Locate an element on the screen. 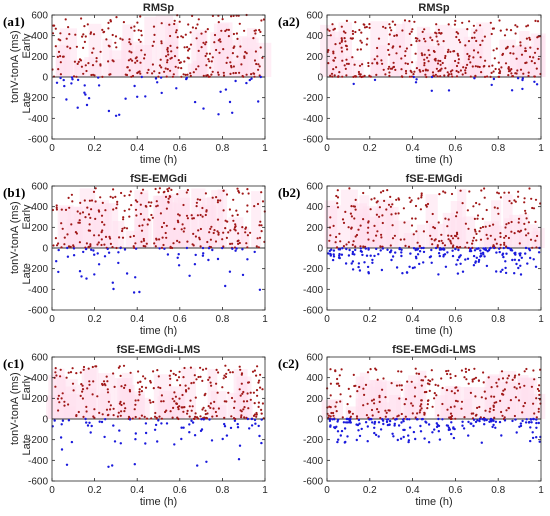 This screenshot has height=516, width=550. y-tick-label: 200 is located at coordinates (39, 57).